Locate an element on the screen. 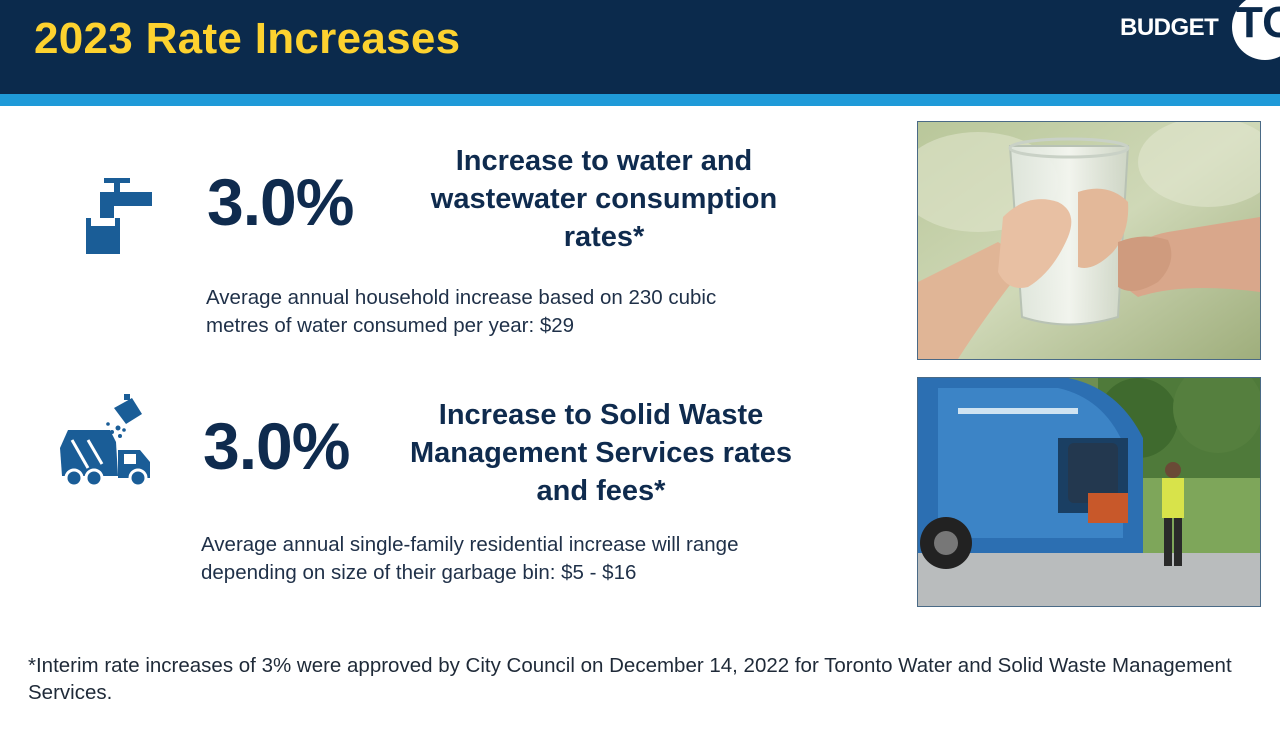 The height and width of the screenshot is (730, 1280). header-accent-stripe is located at coordinates (640, 100).